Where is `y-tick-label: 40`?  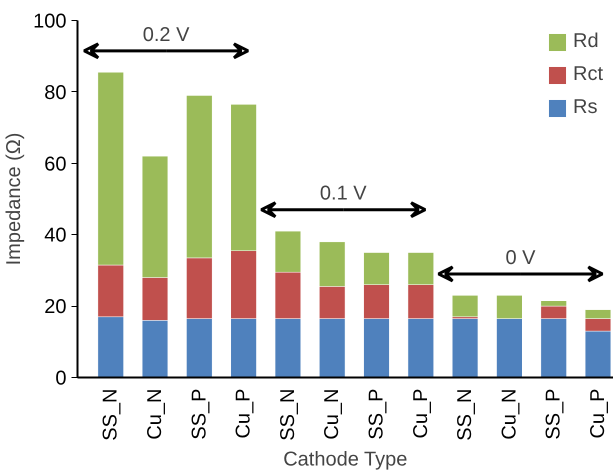 y-tick-label: 40 is located at coordinates (55, 235).